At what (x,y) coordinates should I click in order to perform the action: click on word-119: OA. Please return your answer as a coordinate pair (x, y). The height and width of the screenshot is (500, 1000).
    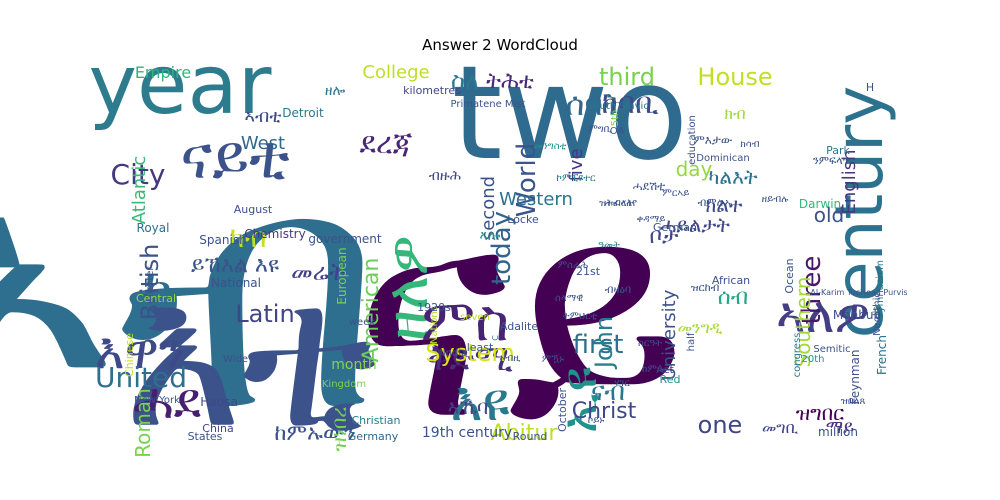
    Looking at the image, I should click on (617, 131).